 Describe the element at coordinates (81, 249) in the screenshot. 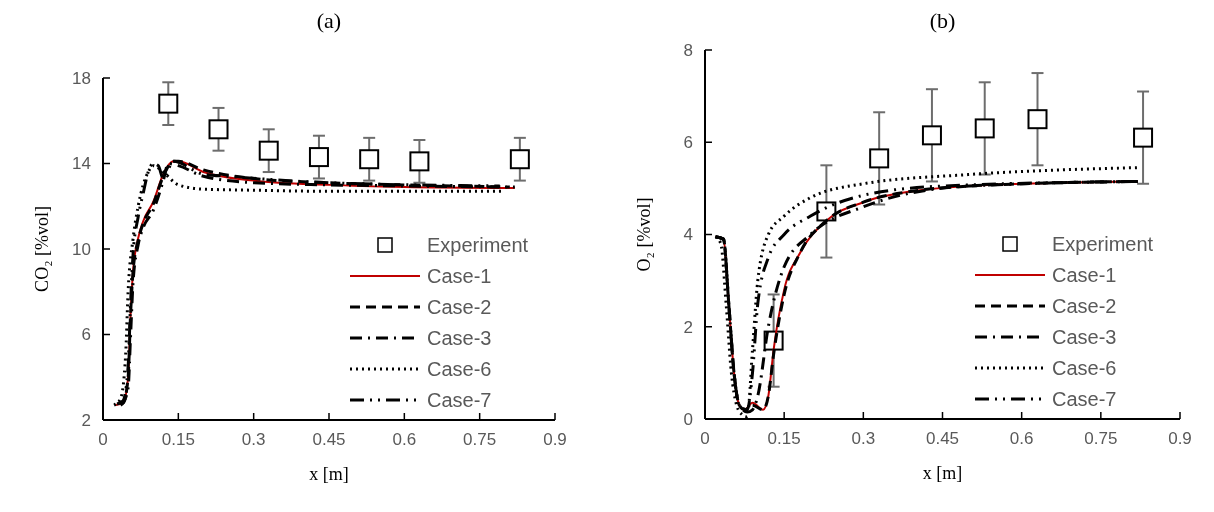

I see `y-tick-label: 10` at that location.